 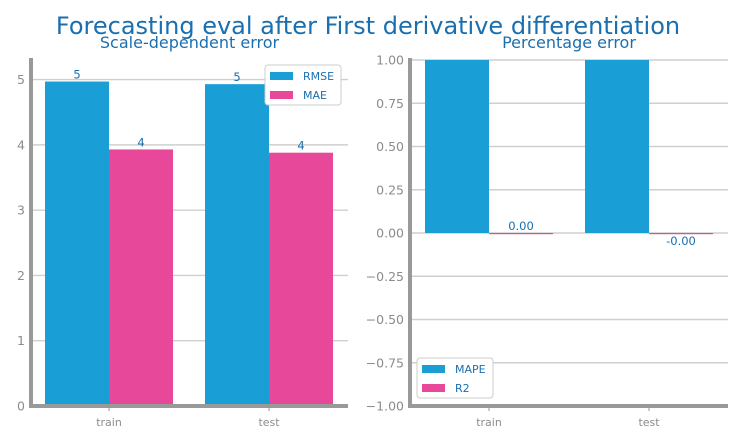 What do you see at coordinates (301, 279) in the screenshot?
I see `bar-mae-test` at bounding box center [301, 279].